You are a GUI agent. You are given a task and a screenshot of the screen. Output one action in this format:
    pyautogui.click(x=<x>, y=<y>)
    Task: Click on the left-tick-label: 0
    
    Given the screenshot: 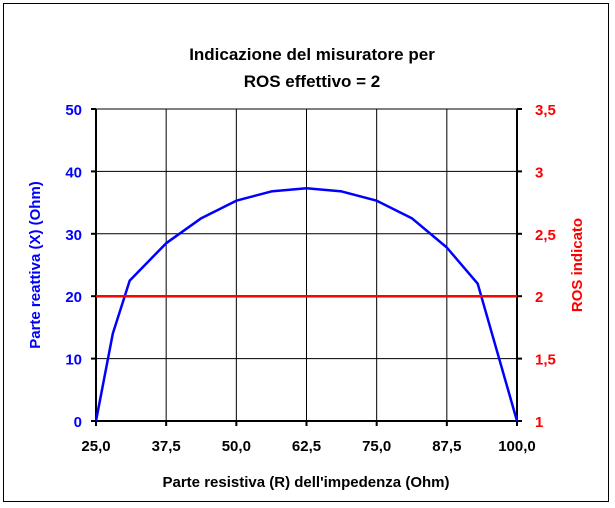 What is the action you would take?
    pyautogui.click(x=78, y=422)
    